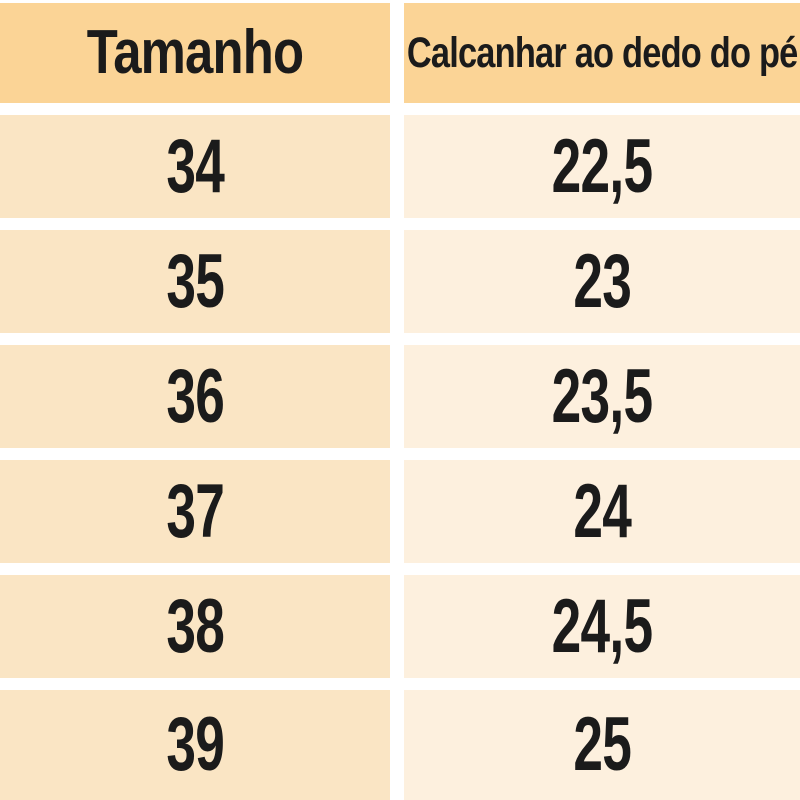 This screenshot has width=800, height=800. I want to click on length-value: 25, so click(602, 744).